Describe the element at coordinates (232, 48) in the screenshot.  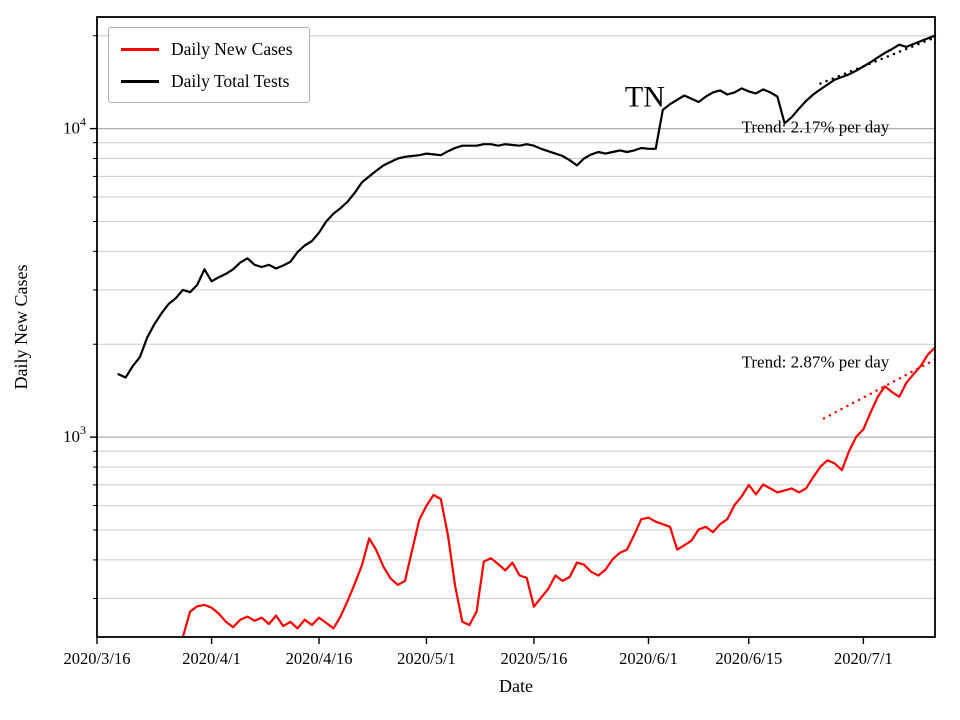
I see `legend-label-daily-new-cases: Daily New Cases` at that location.